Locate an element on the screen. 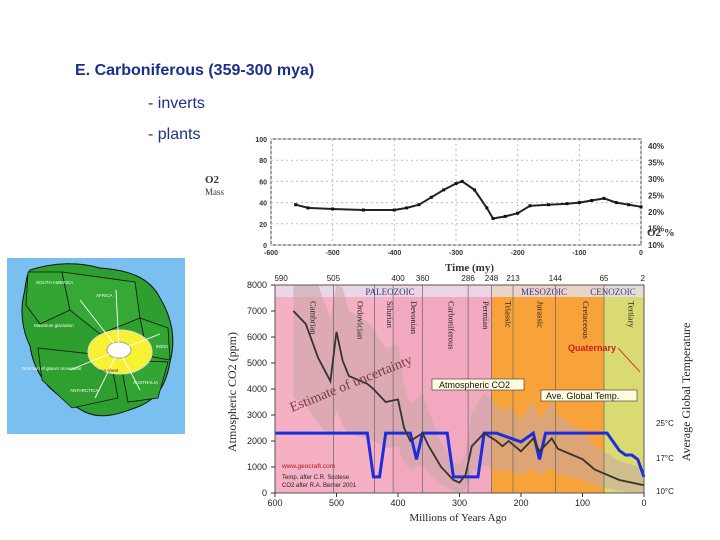  o2-right-tick: 25% is located at coordinates (656, 196).